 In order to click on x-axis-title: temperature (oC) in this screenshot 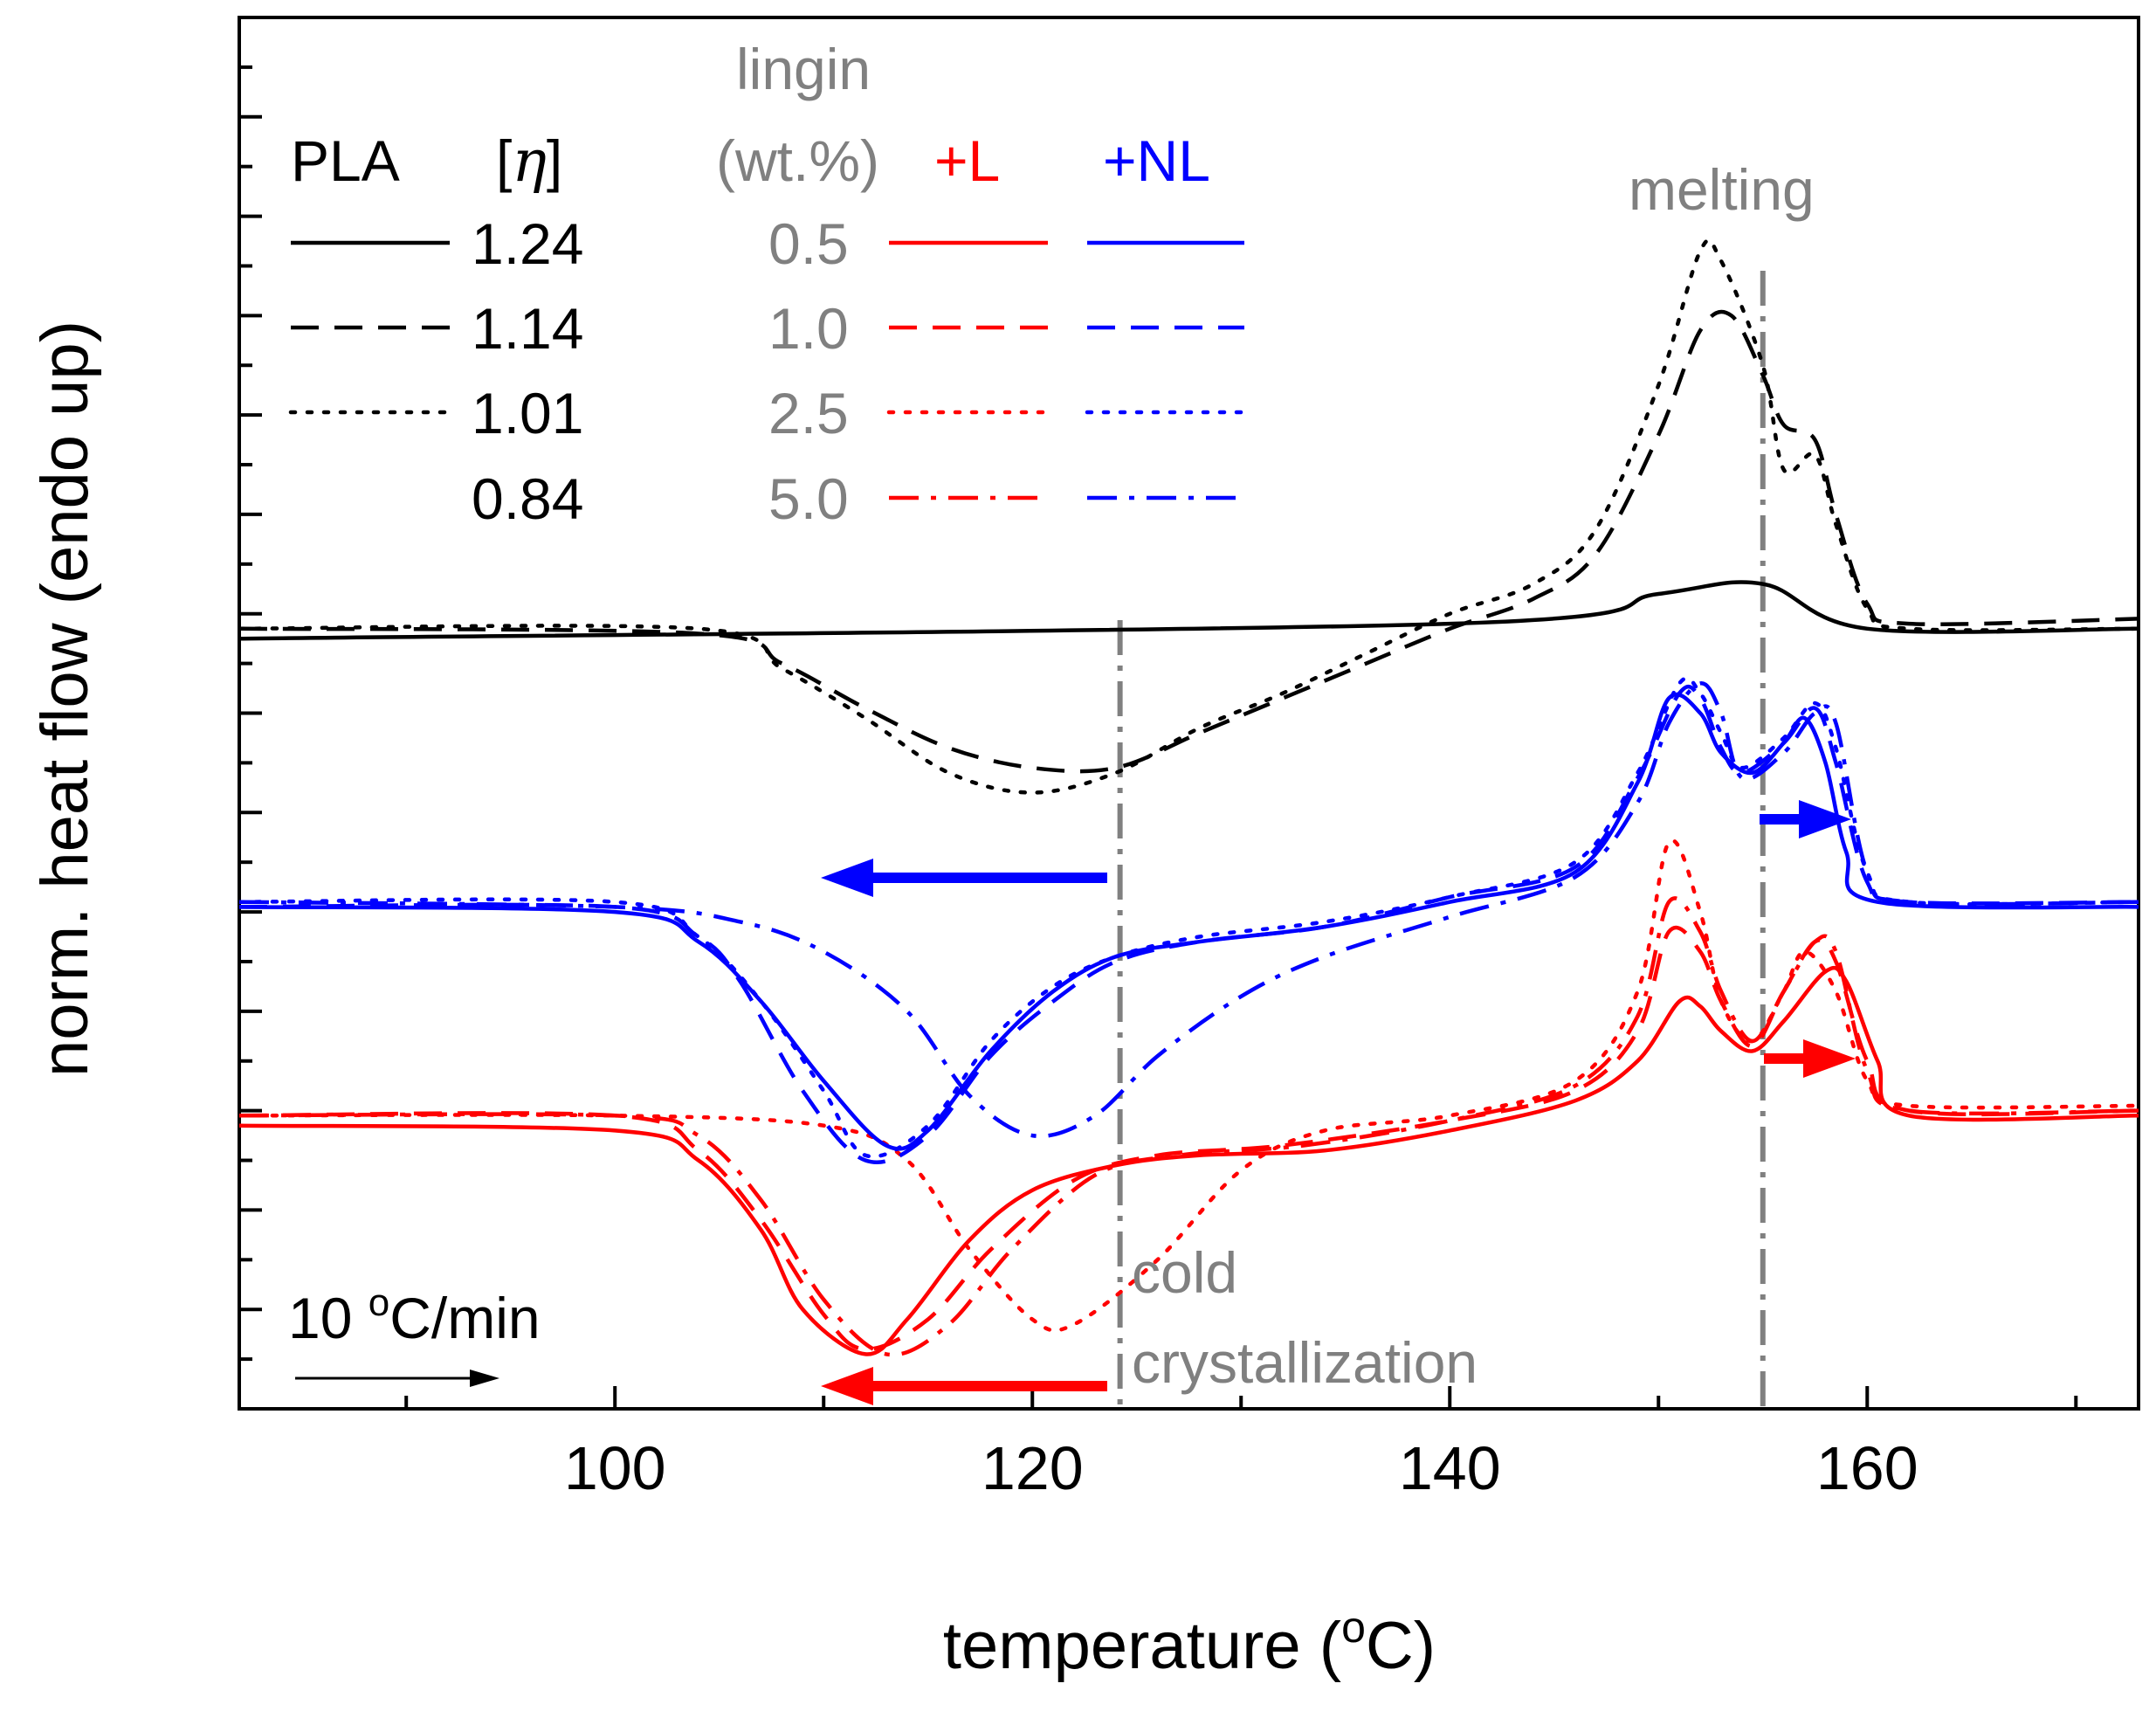, I will do `click(1189, 1643)`.